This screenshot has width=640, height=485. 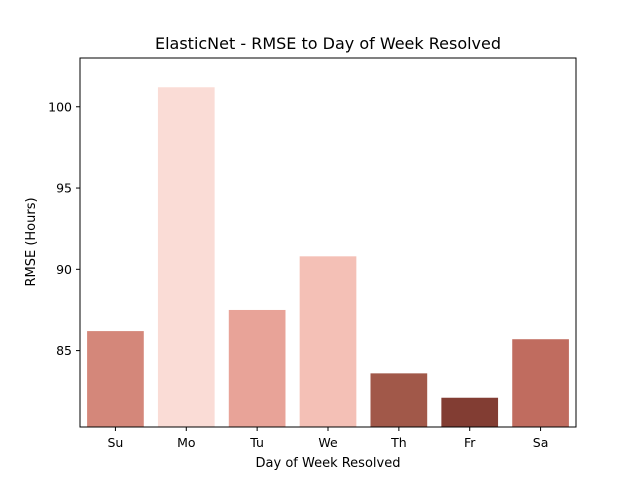 I want to click on x-tick-label-th: Th, so click(x=398, y=442).